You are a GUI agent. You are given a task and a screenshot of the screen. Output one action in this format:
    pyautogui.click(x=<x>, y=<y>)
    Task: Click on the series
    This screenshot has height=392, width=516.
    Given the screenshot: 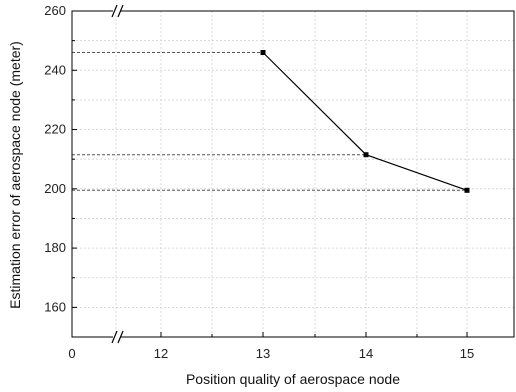 What is the action you would take?
    pyautogui.click(x=365, y=121)
    